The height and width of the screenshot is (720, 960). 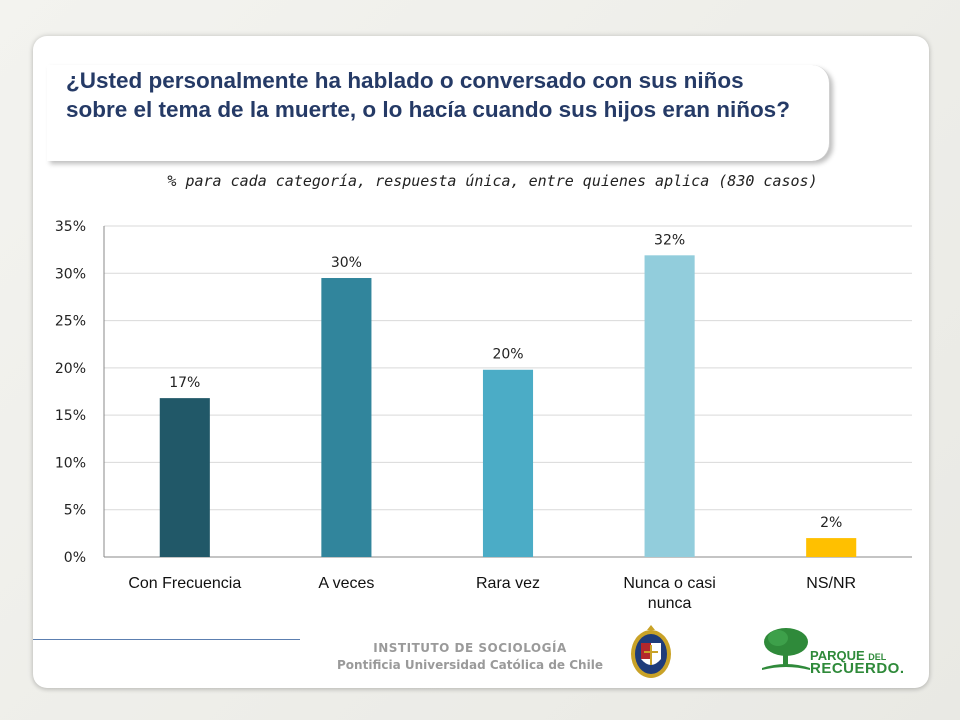 I want to click on data-label: 17%, so click(x=184, y=383).